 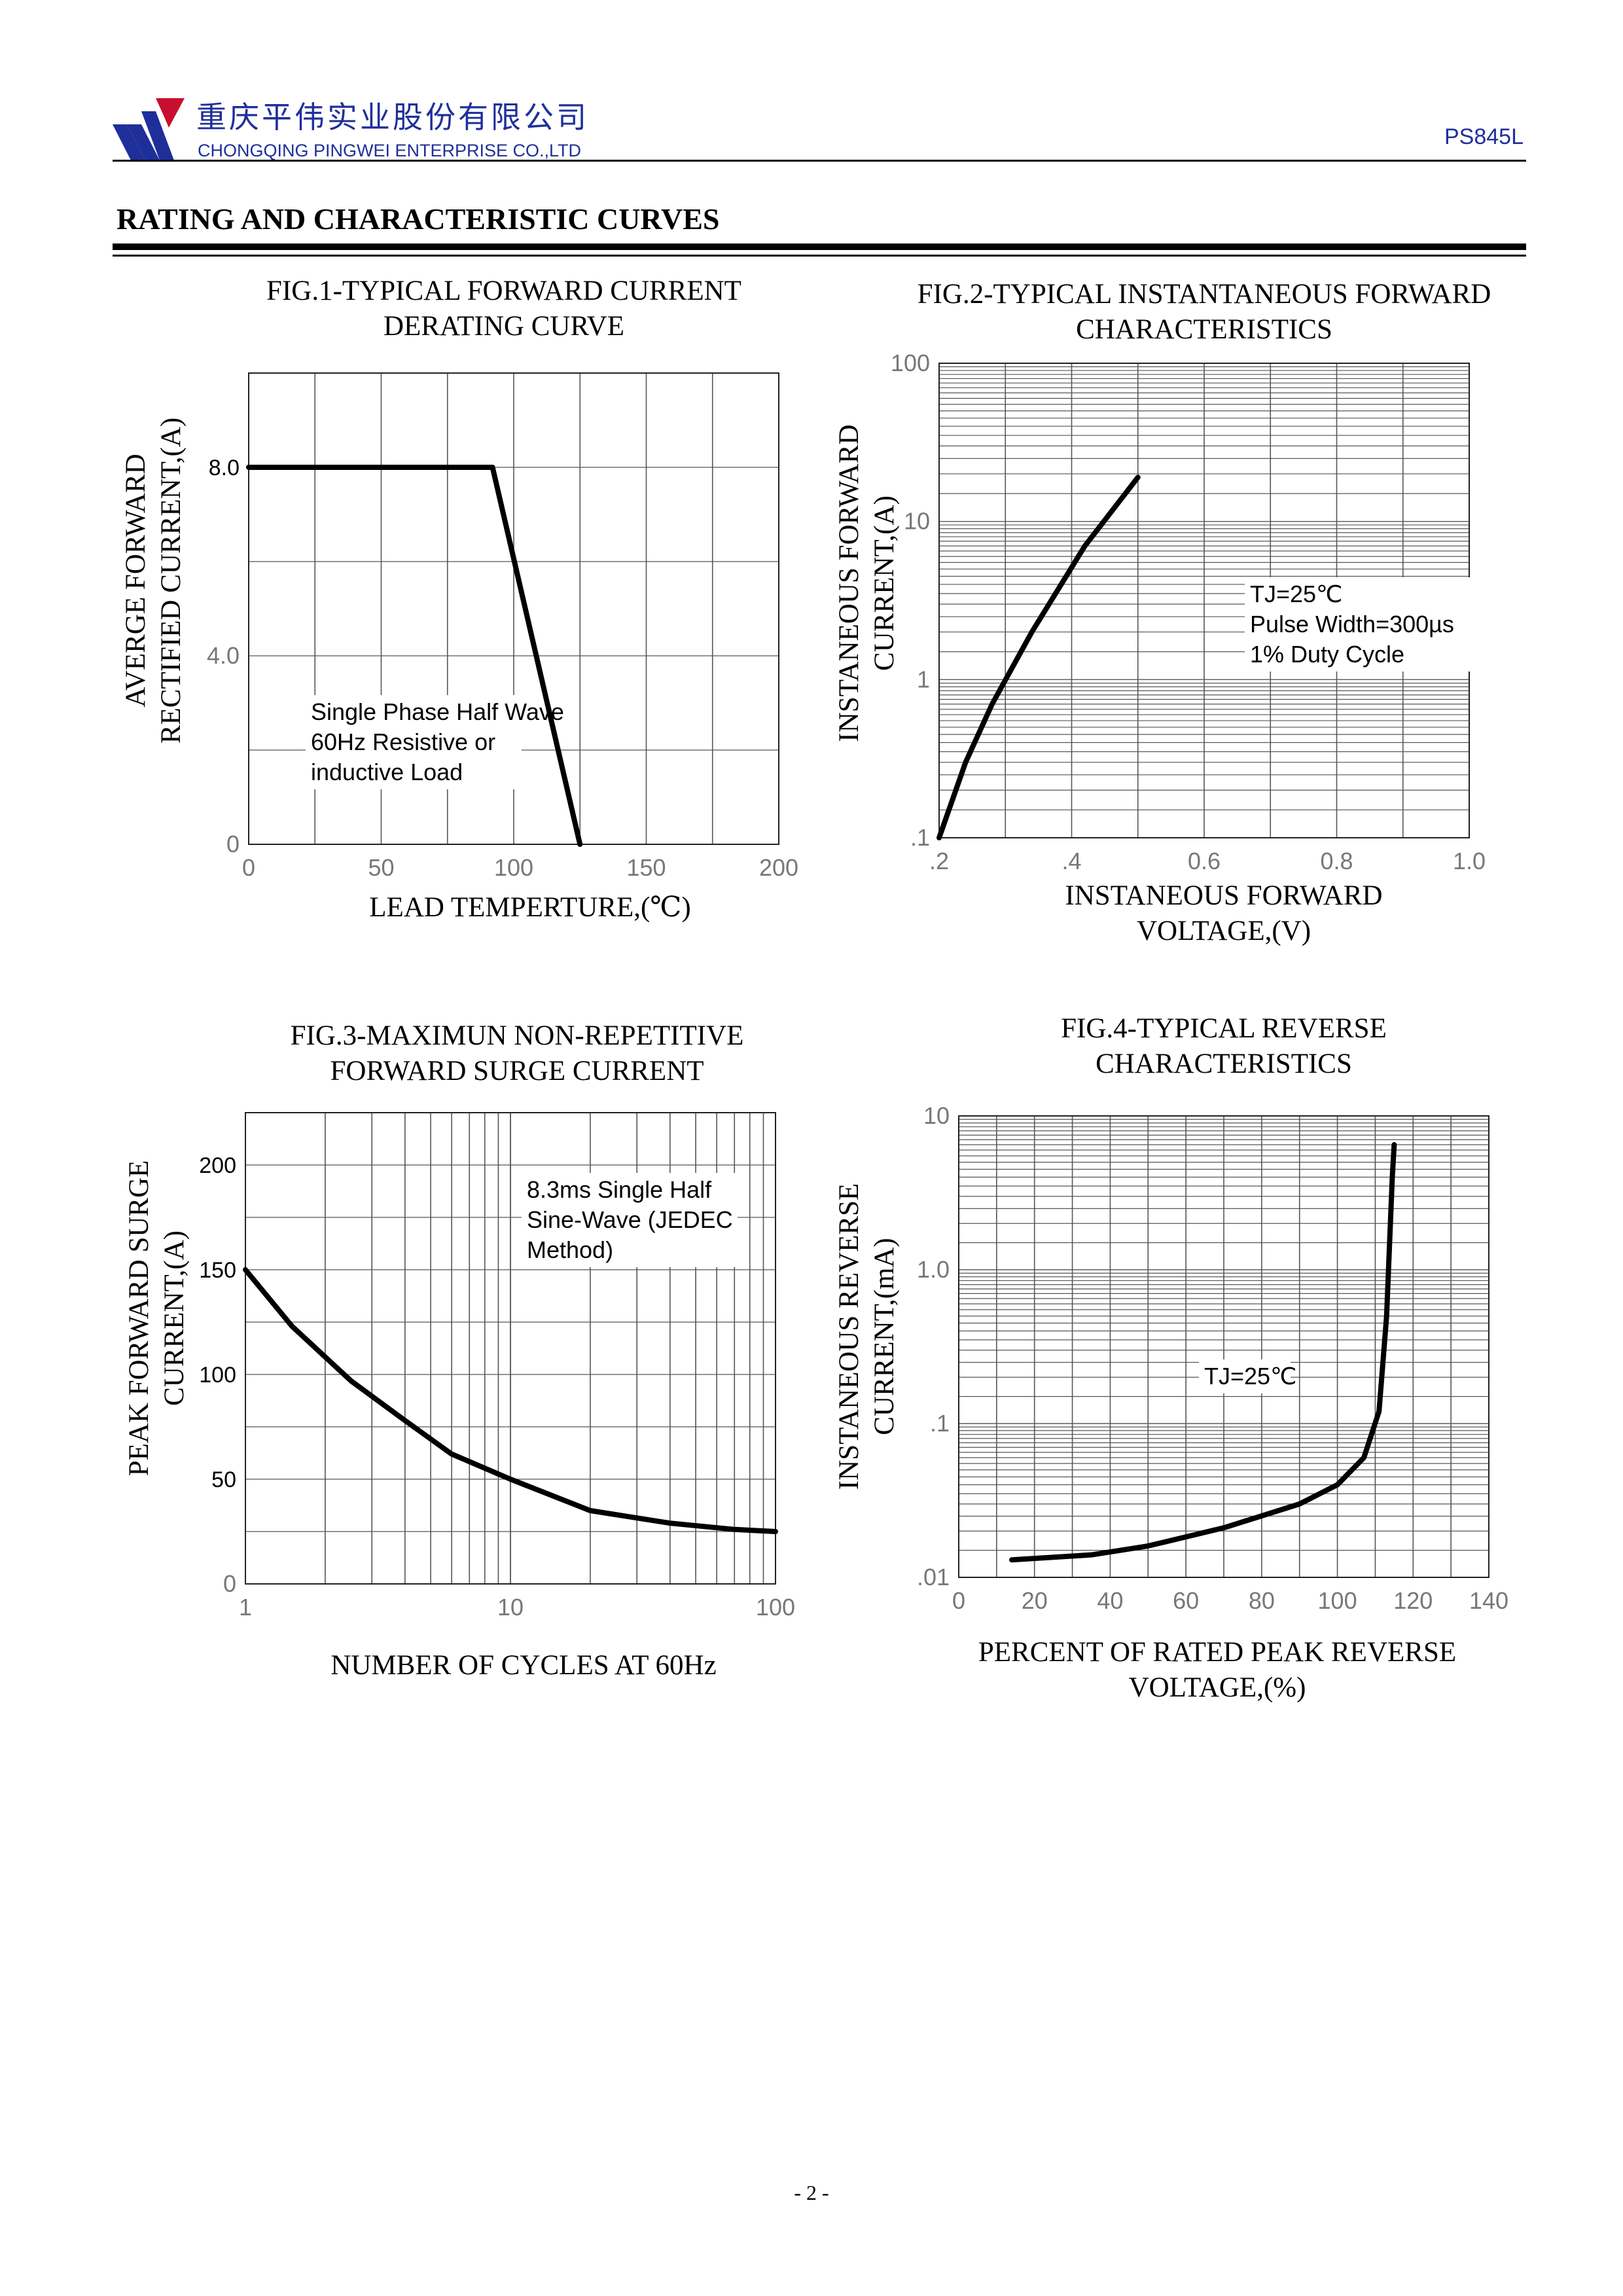 I want to click on fig4-annotation-line: TJ=25℃, so click(x=1250, y=1376).